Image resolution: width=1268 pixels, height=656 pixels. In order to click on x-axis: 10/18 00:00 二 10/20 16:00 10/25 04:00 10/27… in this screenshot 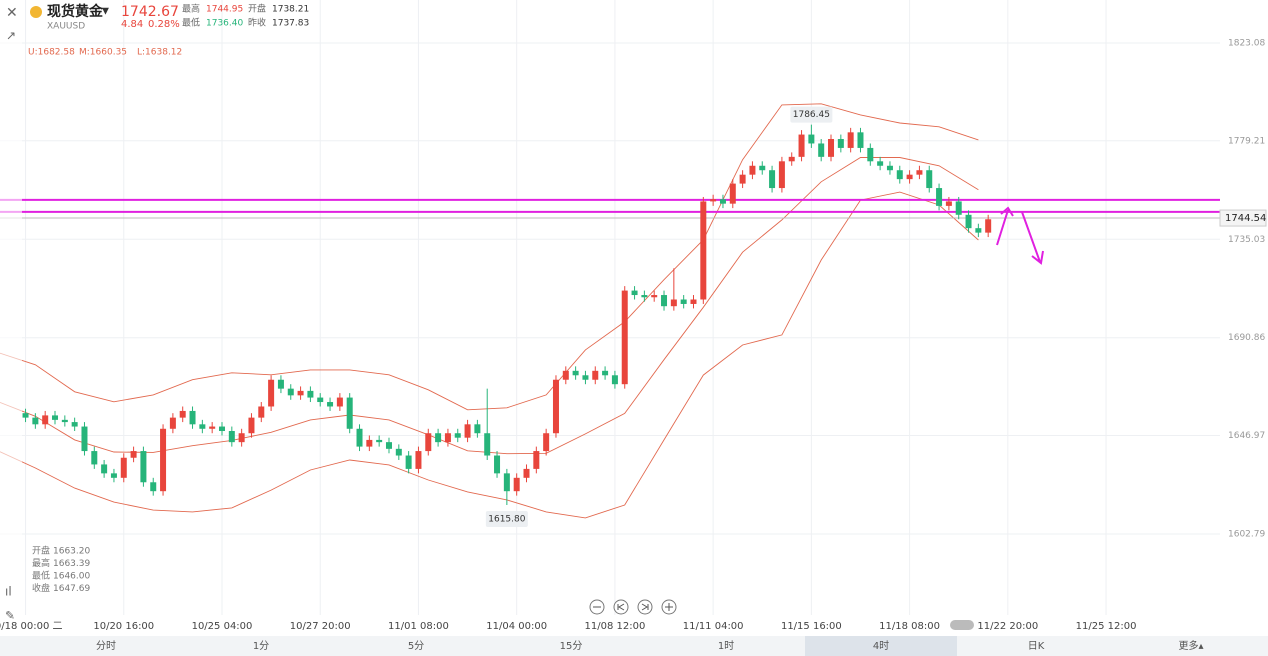, I will do `click(568, 626)`.